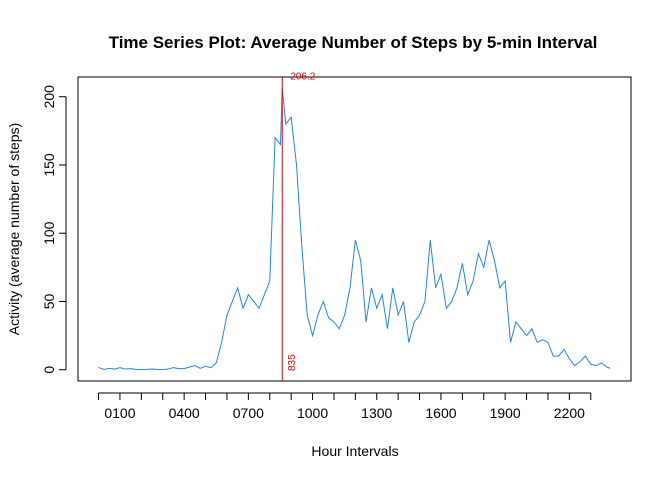  What do you see at coordinates (302, 76) in the screenshot?
I see `peak-annotation: 206.2` at bounding box center [302, 76].